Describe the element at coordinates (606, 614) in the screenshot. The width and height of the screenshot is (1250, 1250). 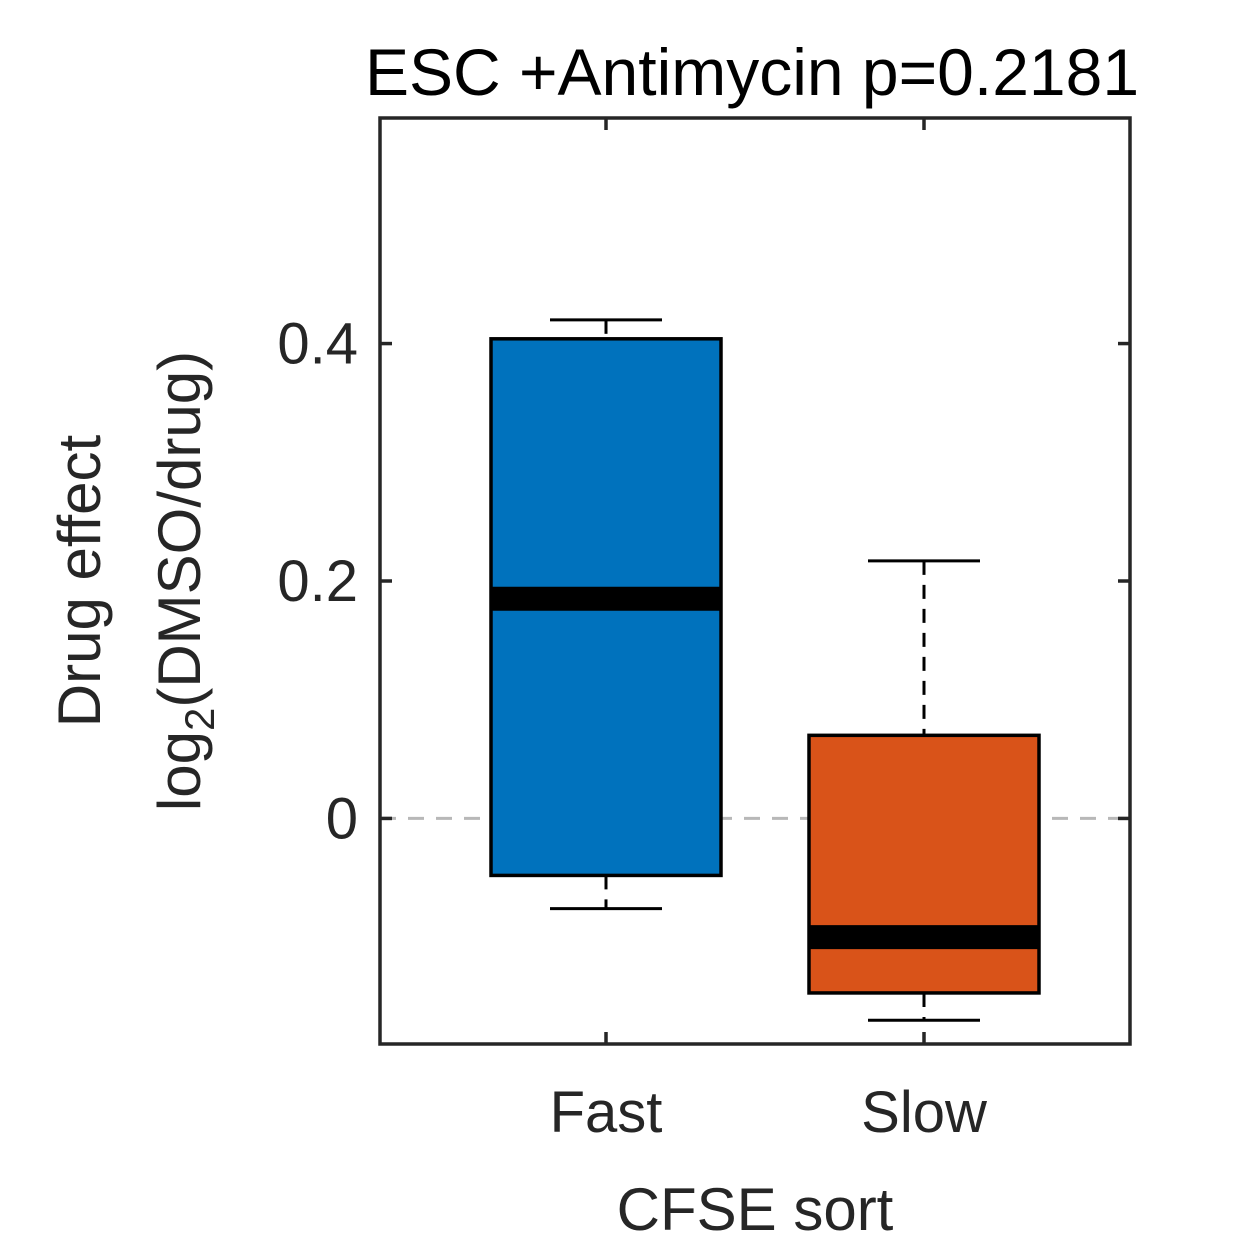
I see `box-fast` at that location.